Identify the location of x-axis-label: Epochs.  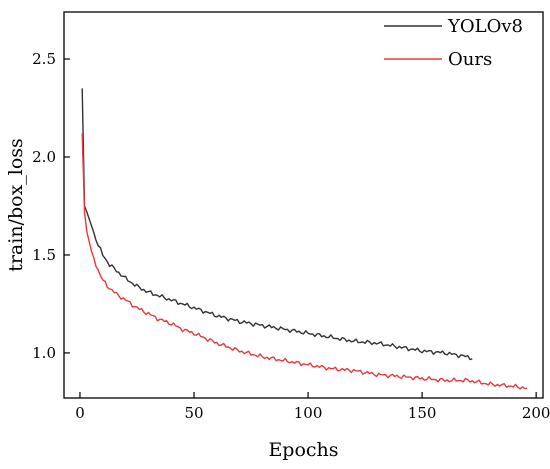
(303, 450).